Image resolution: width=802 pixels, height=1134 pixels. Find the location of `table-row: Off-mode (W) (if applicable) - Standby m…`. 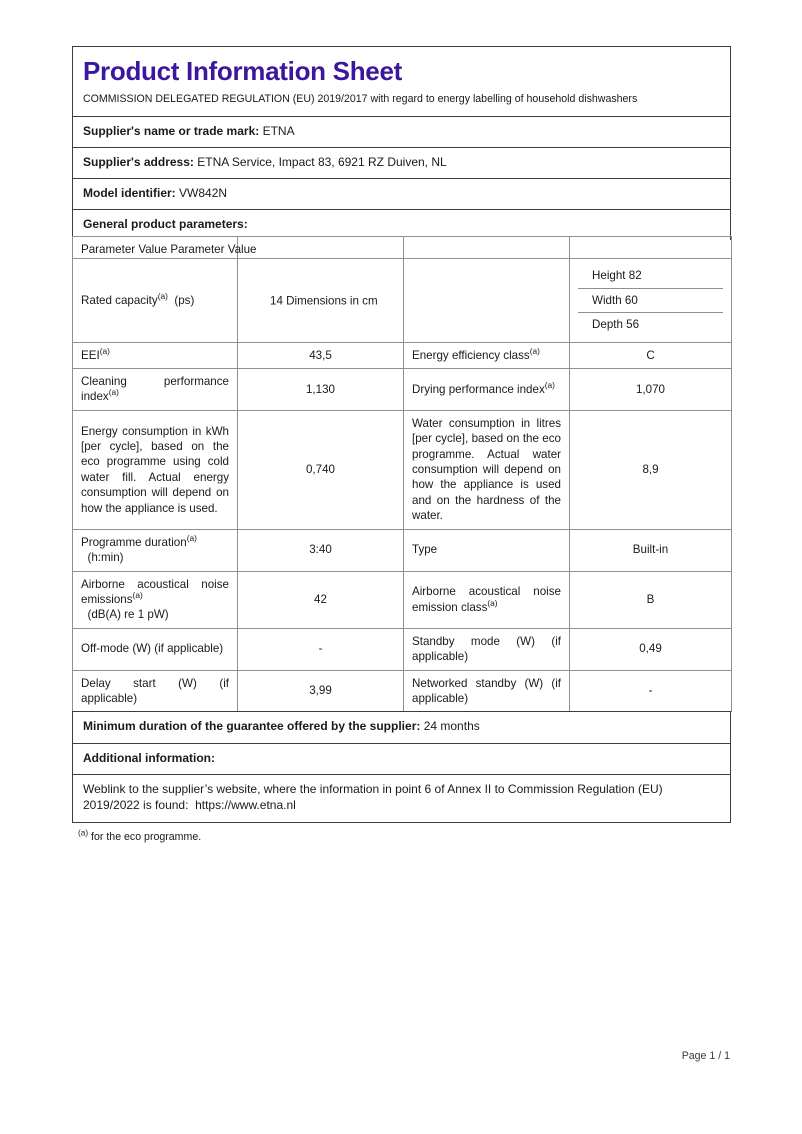

table-row: Off-mode (W) (if applicable) - Standby m… is located at coordinates (402, 649).